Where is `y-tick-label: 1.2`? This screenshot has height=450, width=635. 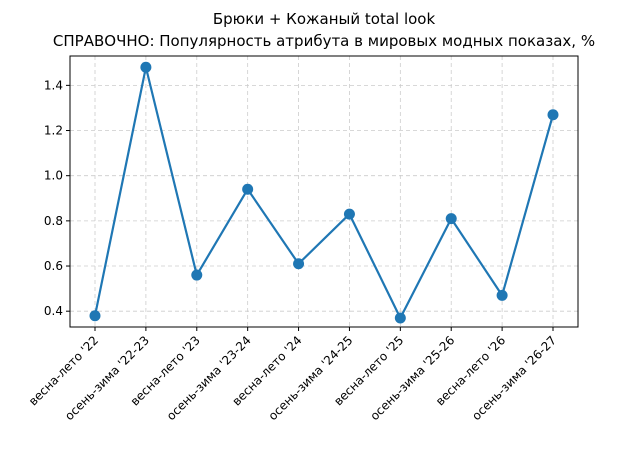
y-tick-label: 1.2 is located at coordinates (53, 131).